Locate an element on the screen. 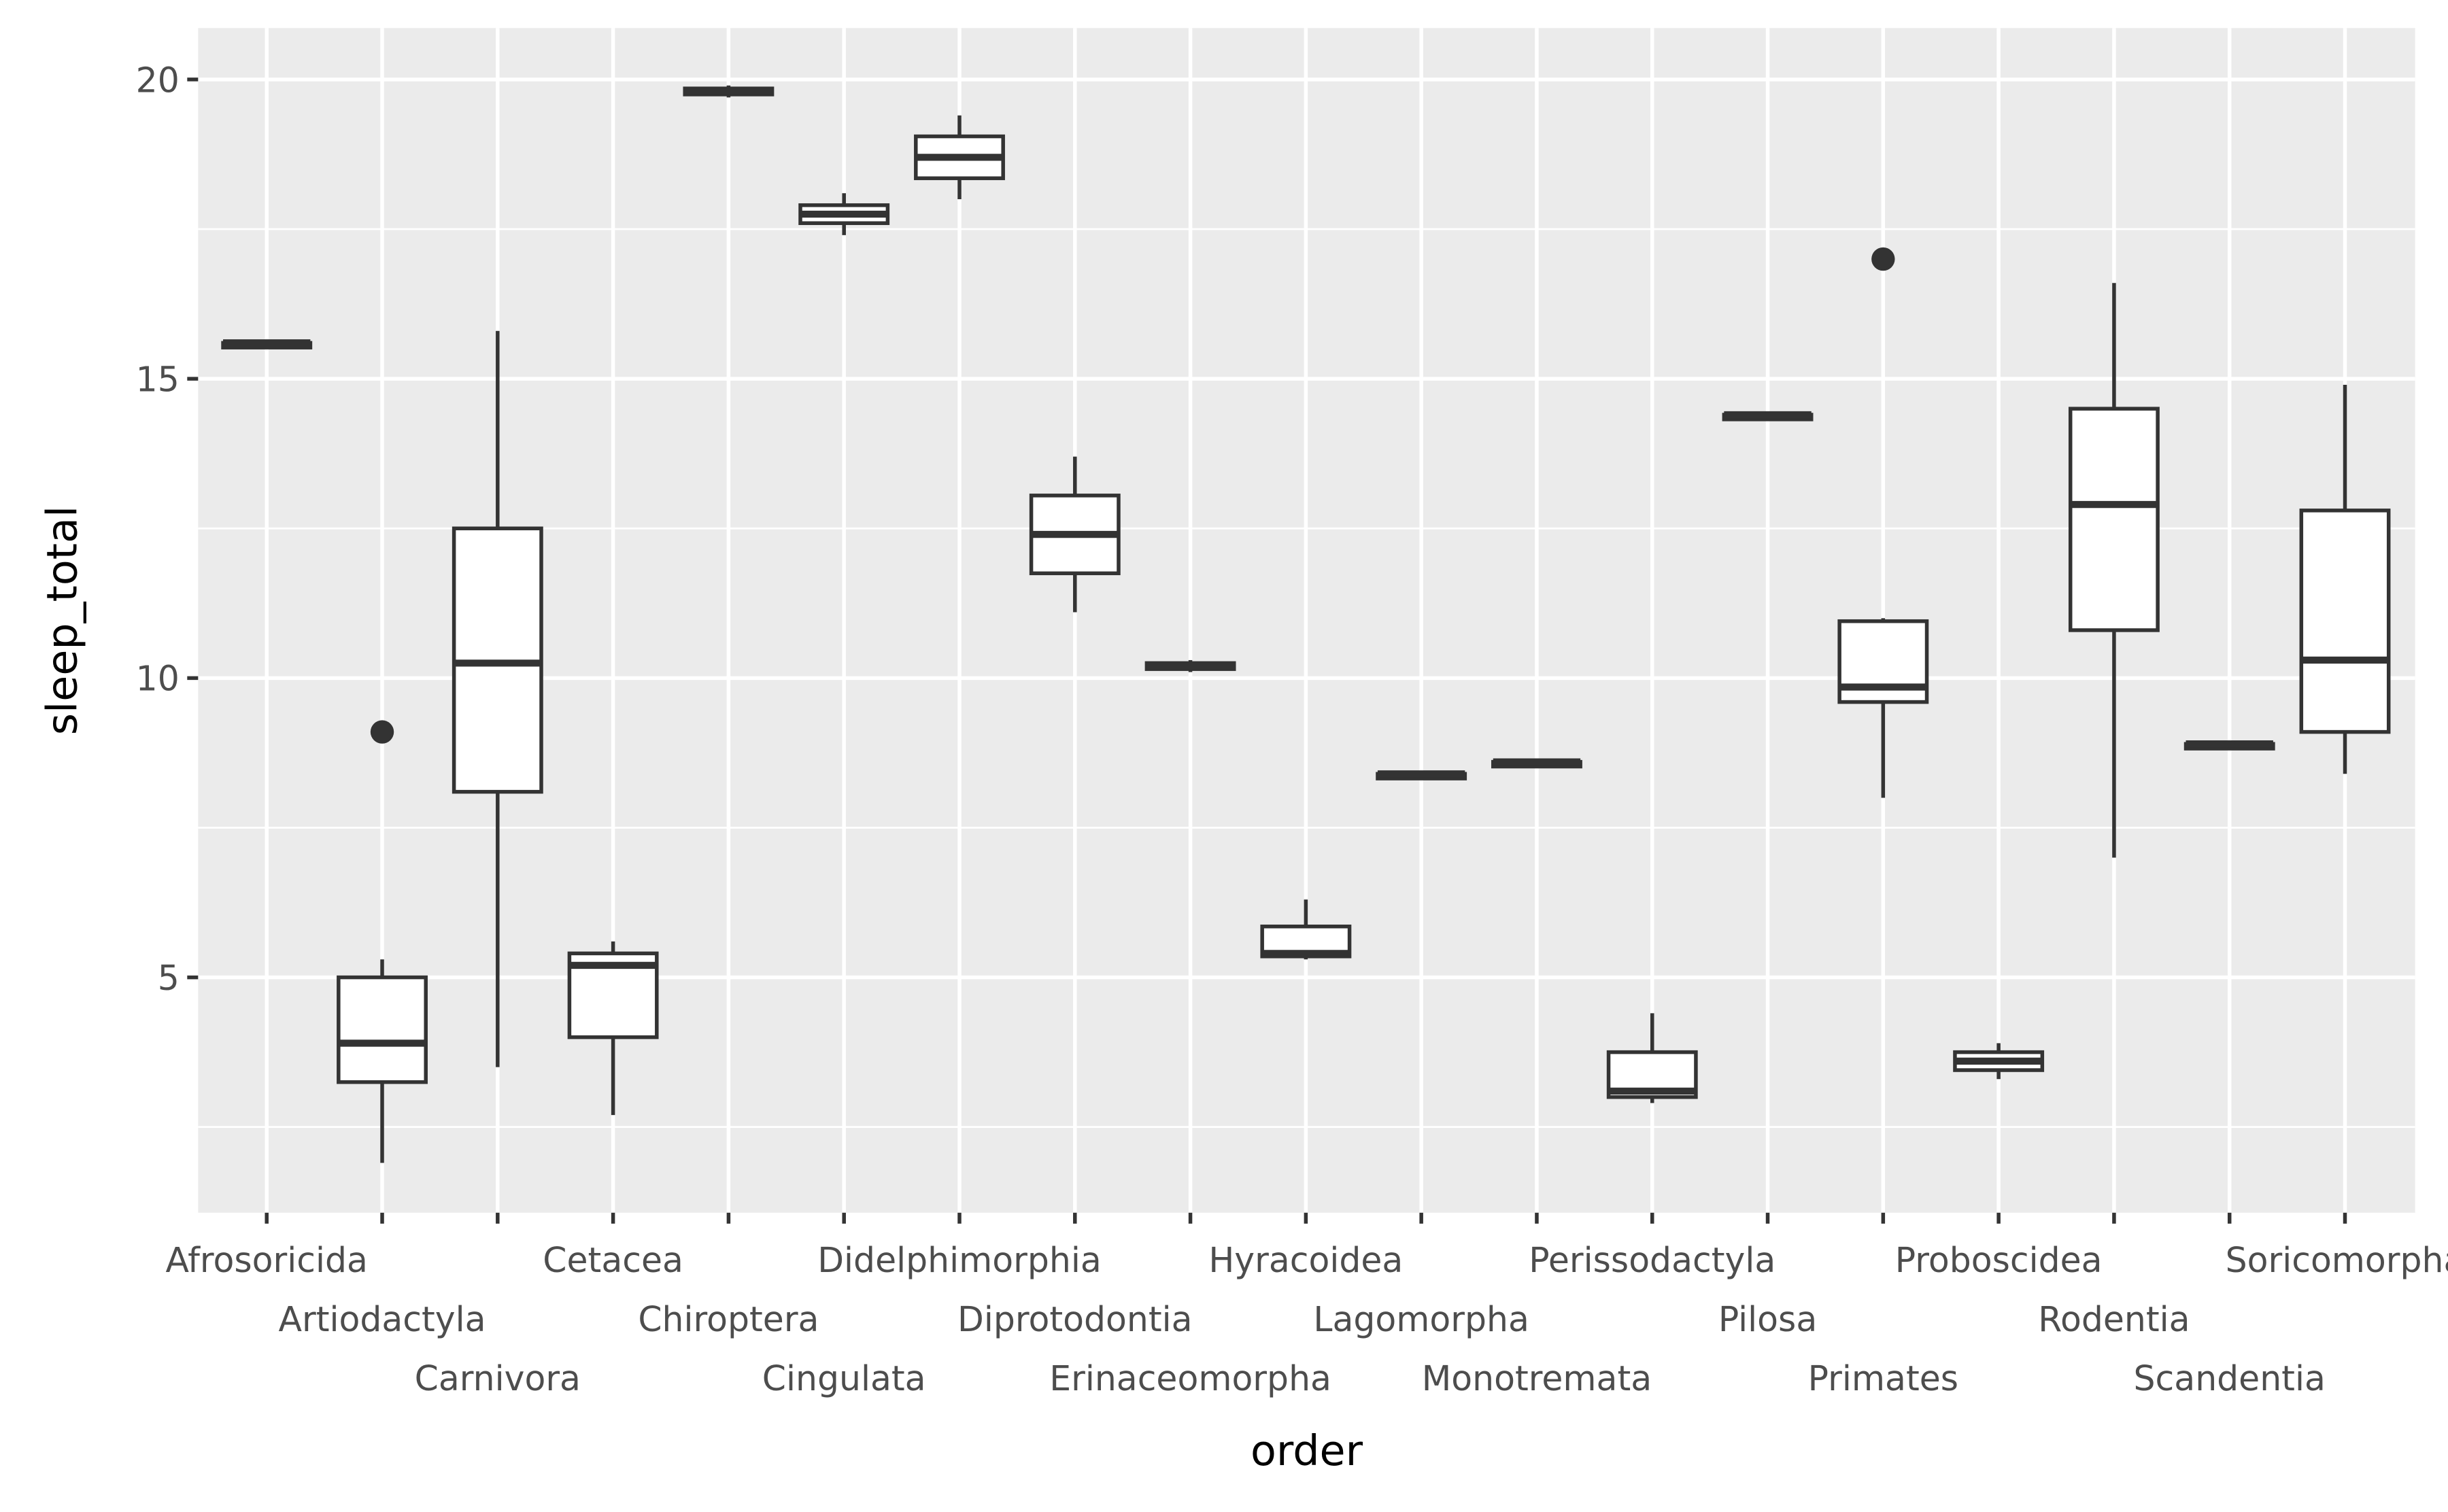  x-tick-label: Carnivora is located at coordinates (498, 1378).